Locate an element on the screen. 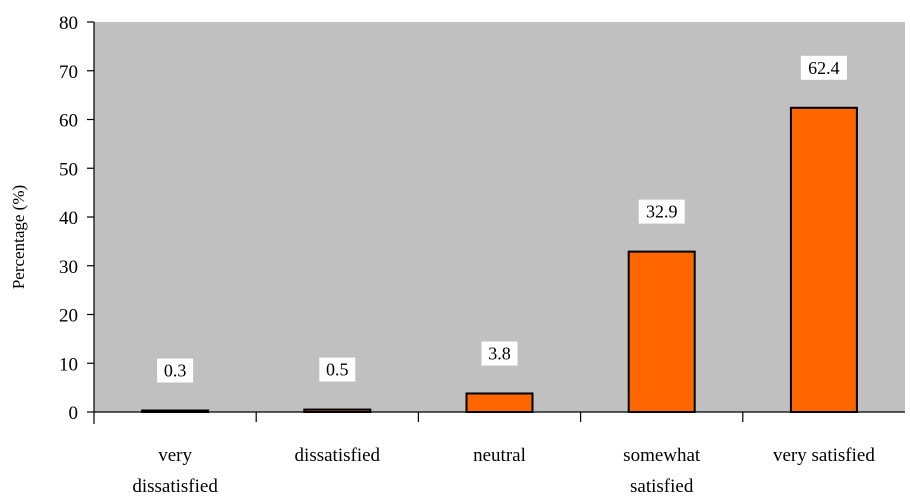 This screenshot has width=910, height=503. y-tick-label-5: 50 is located at coordinates (68, 169).